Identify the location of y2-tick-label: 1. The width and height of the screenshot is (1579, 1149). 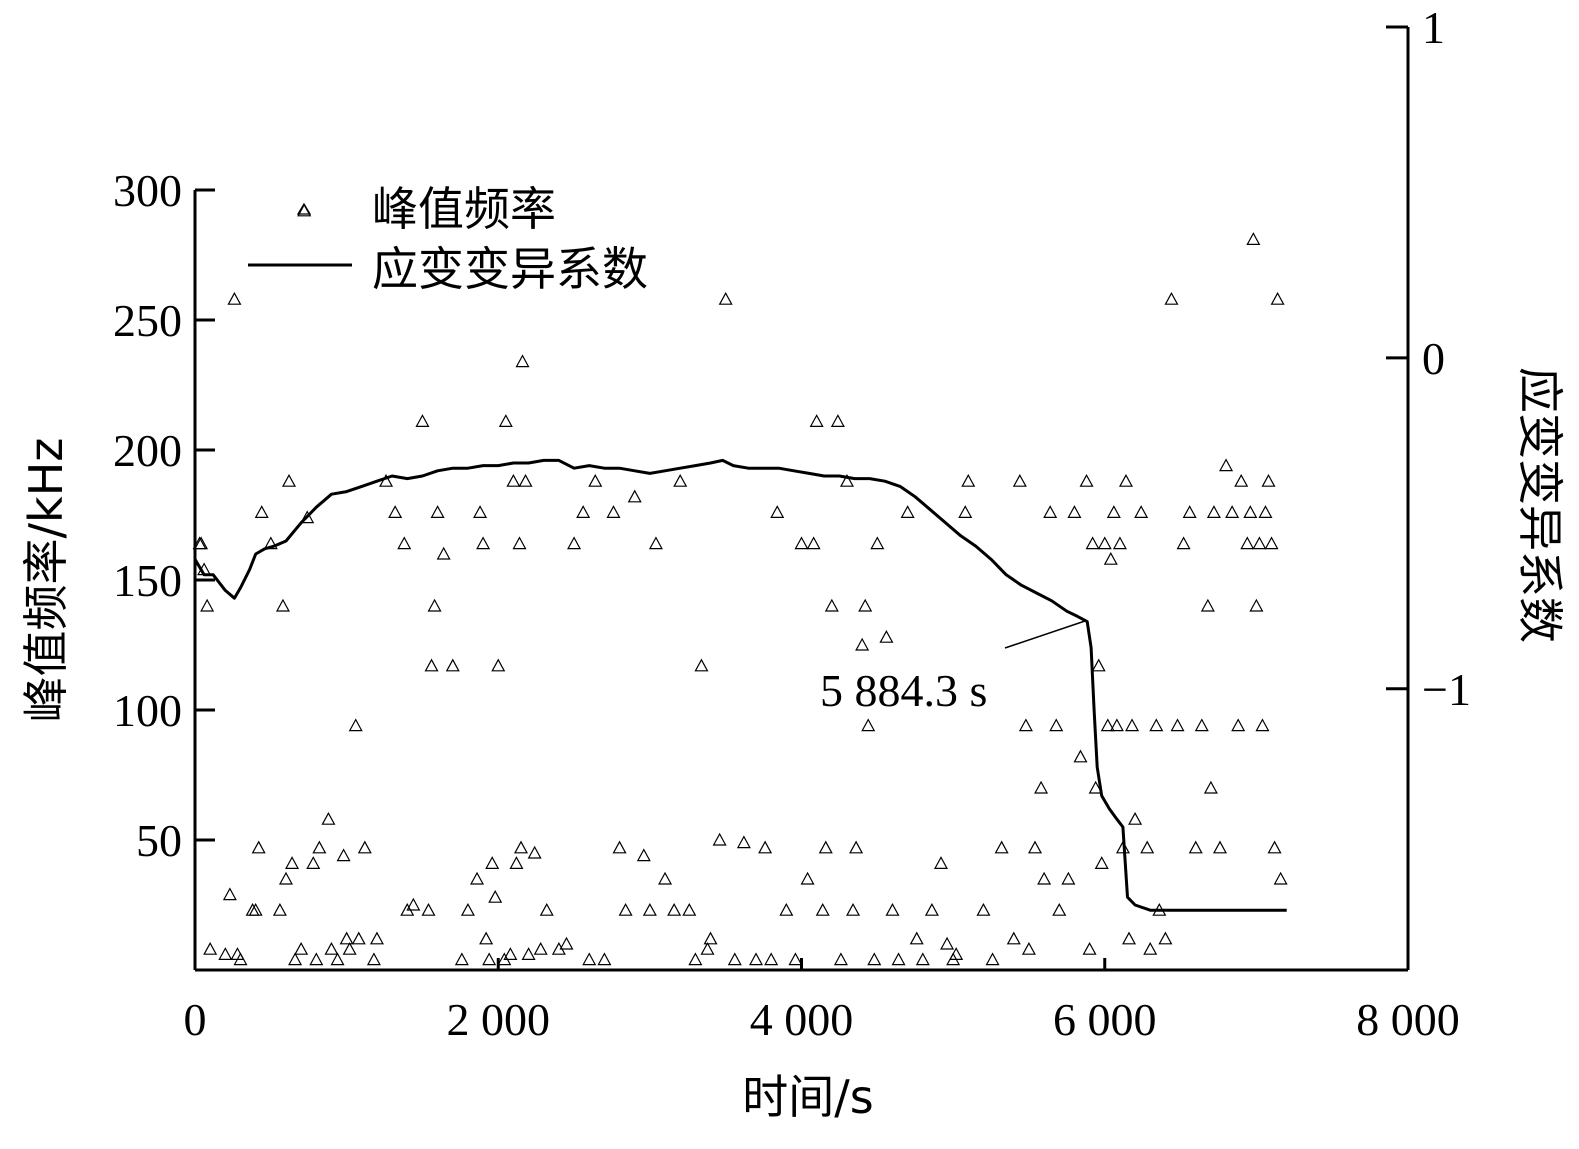
(1433, 27).